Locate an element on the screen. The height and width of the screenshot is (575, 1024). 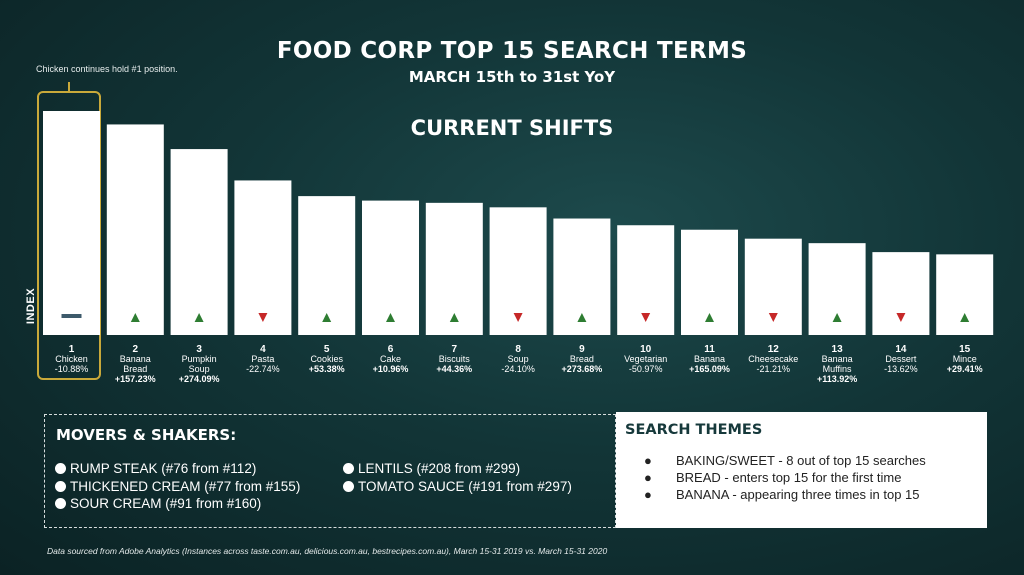
rank-label: 1 is located at coordinates (72, 349).